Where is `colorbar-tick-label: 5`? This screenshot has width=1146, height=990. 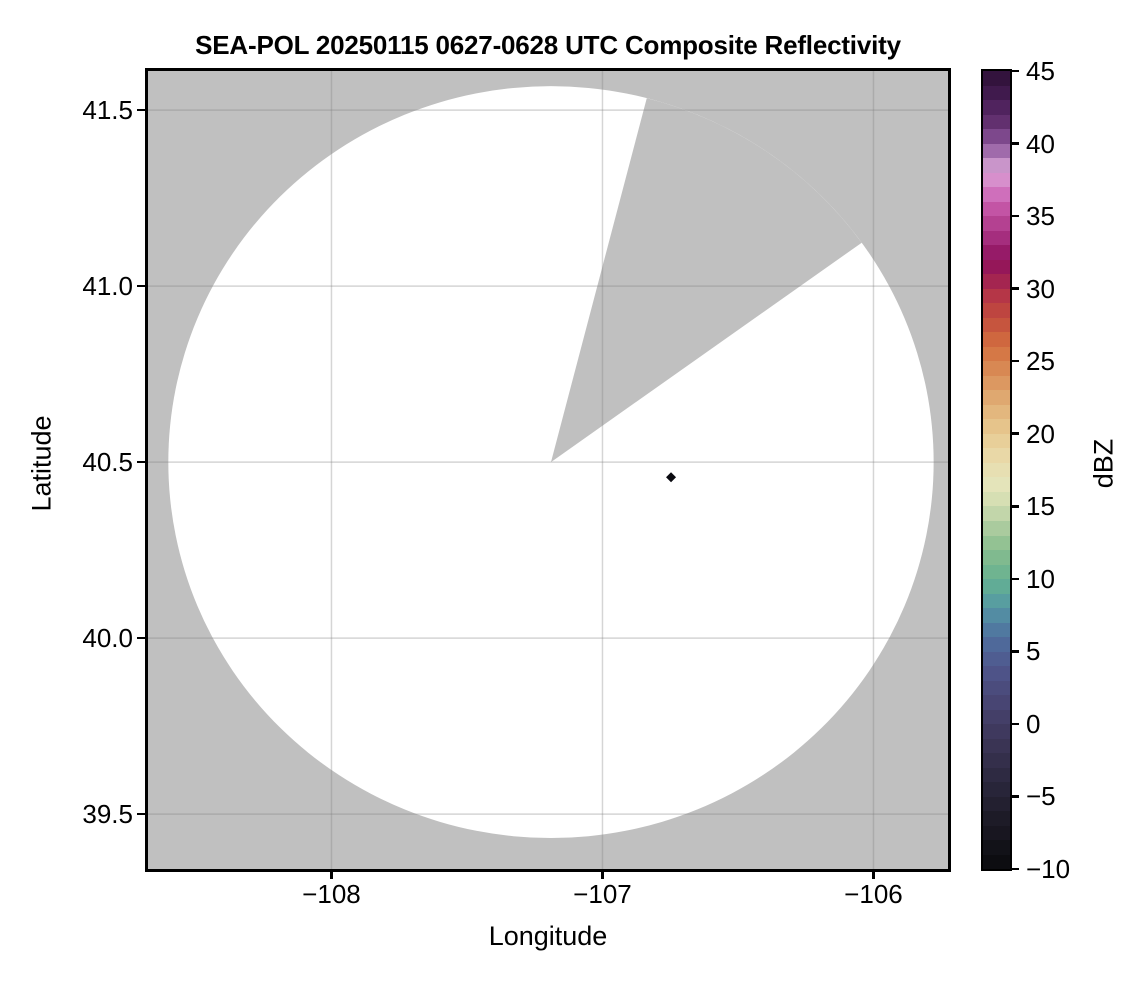 colorbar-tick-label: 5 is located at coordinates (1033, 651).